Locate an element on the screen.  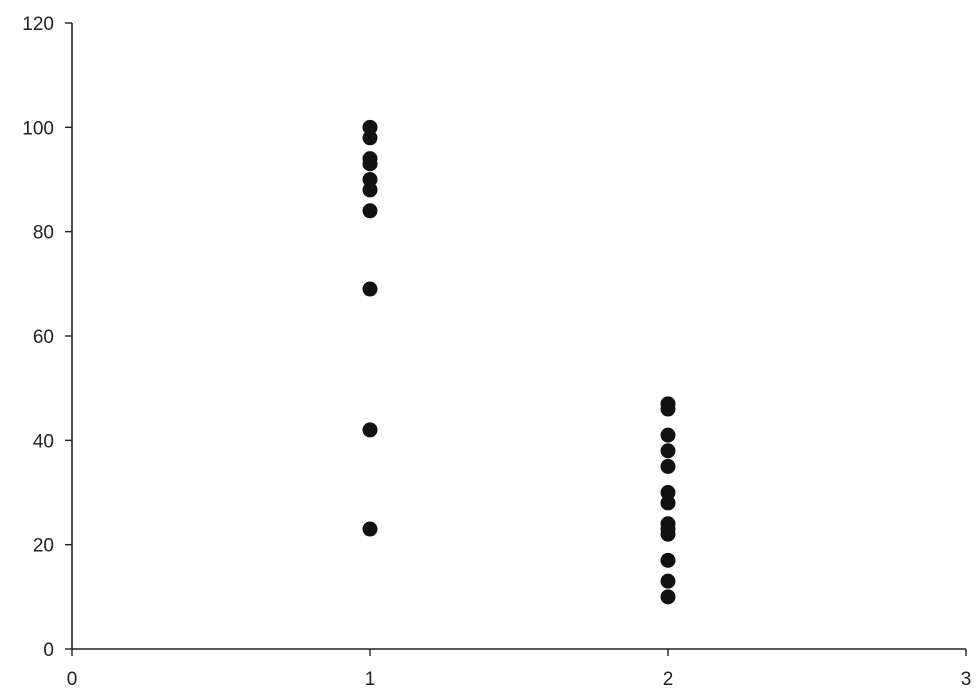
x-tick-label-3: 3 is located at coordinates (966, 679).